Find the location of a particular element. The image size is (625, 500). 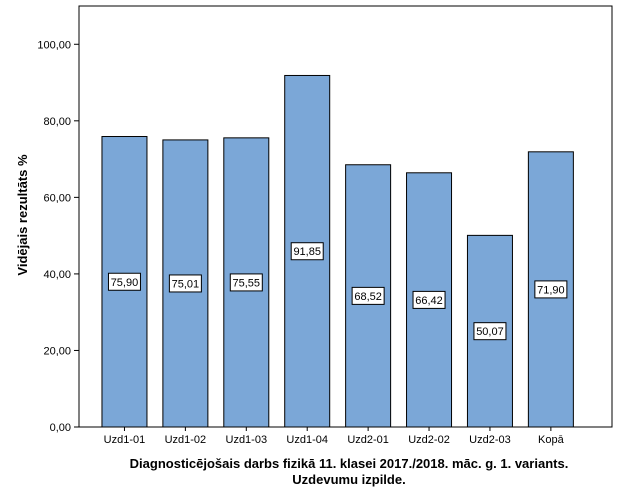

data-label: 75,55 is located at coordinates (247, 283).